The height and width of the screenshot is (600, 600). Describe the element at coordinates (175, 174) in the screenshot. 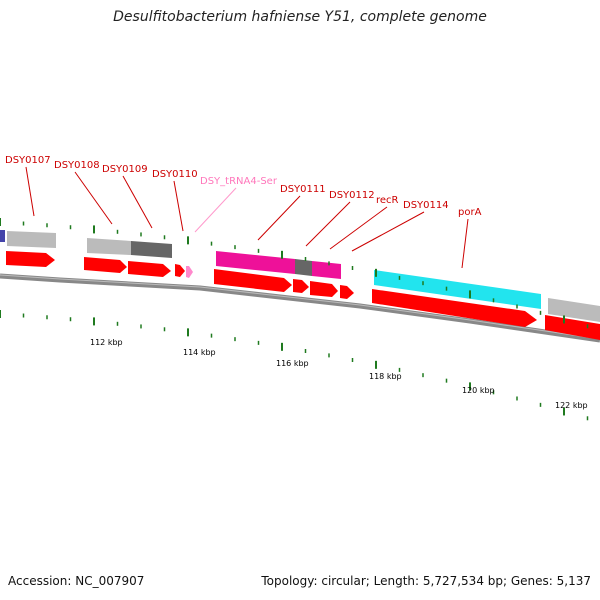

I see `gene-label-dsy0110: DSY0110` at that location.